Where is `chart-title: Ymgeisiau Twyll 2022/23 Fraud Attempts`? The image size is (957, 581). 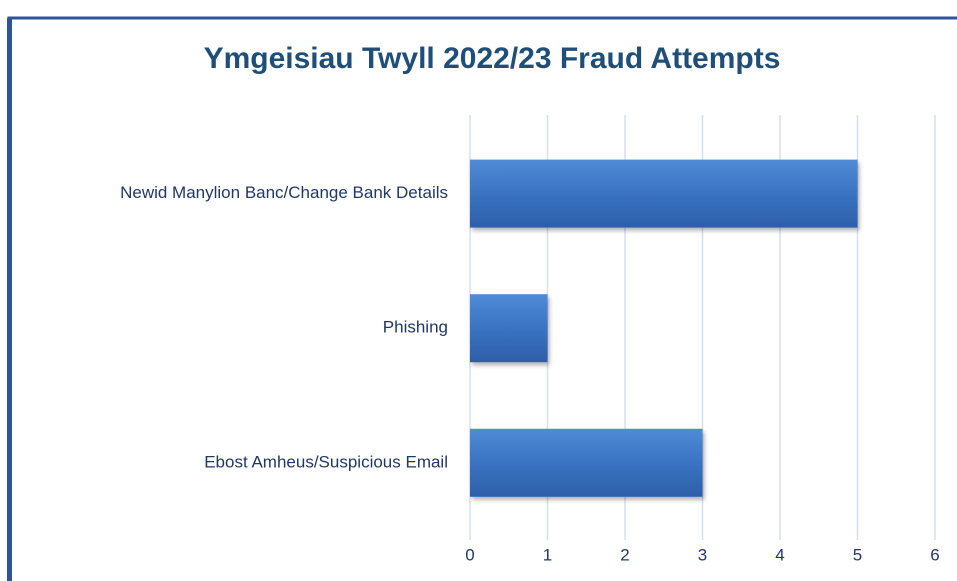 chart-title: Ymgeisiau Twyll 2022/23 Fraud Attempts is located at coordinates (492, 58).